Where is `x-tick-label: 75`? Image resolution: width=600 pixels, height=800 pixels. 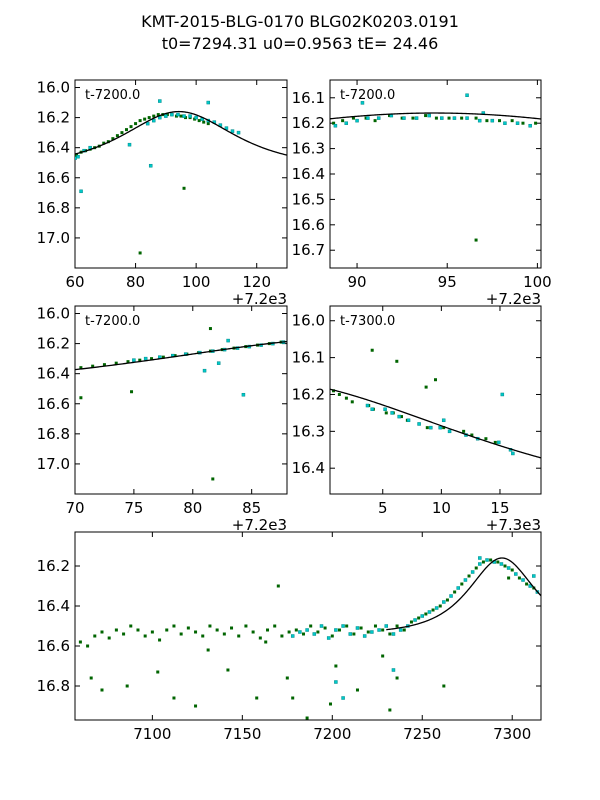 x-tick-label: 75 is located at coordinates (133, 508).